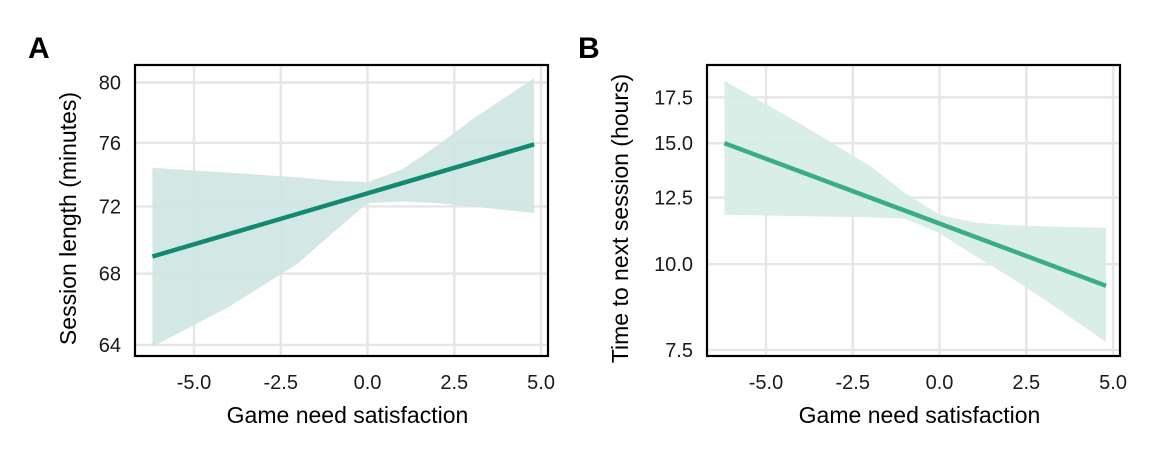  I want to click on panel-a-x-tick-label: -5.0, so click(194, 383).